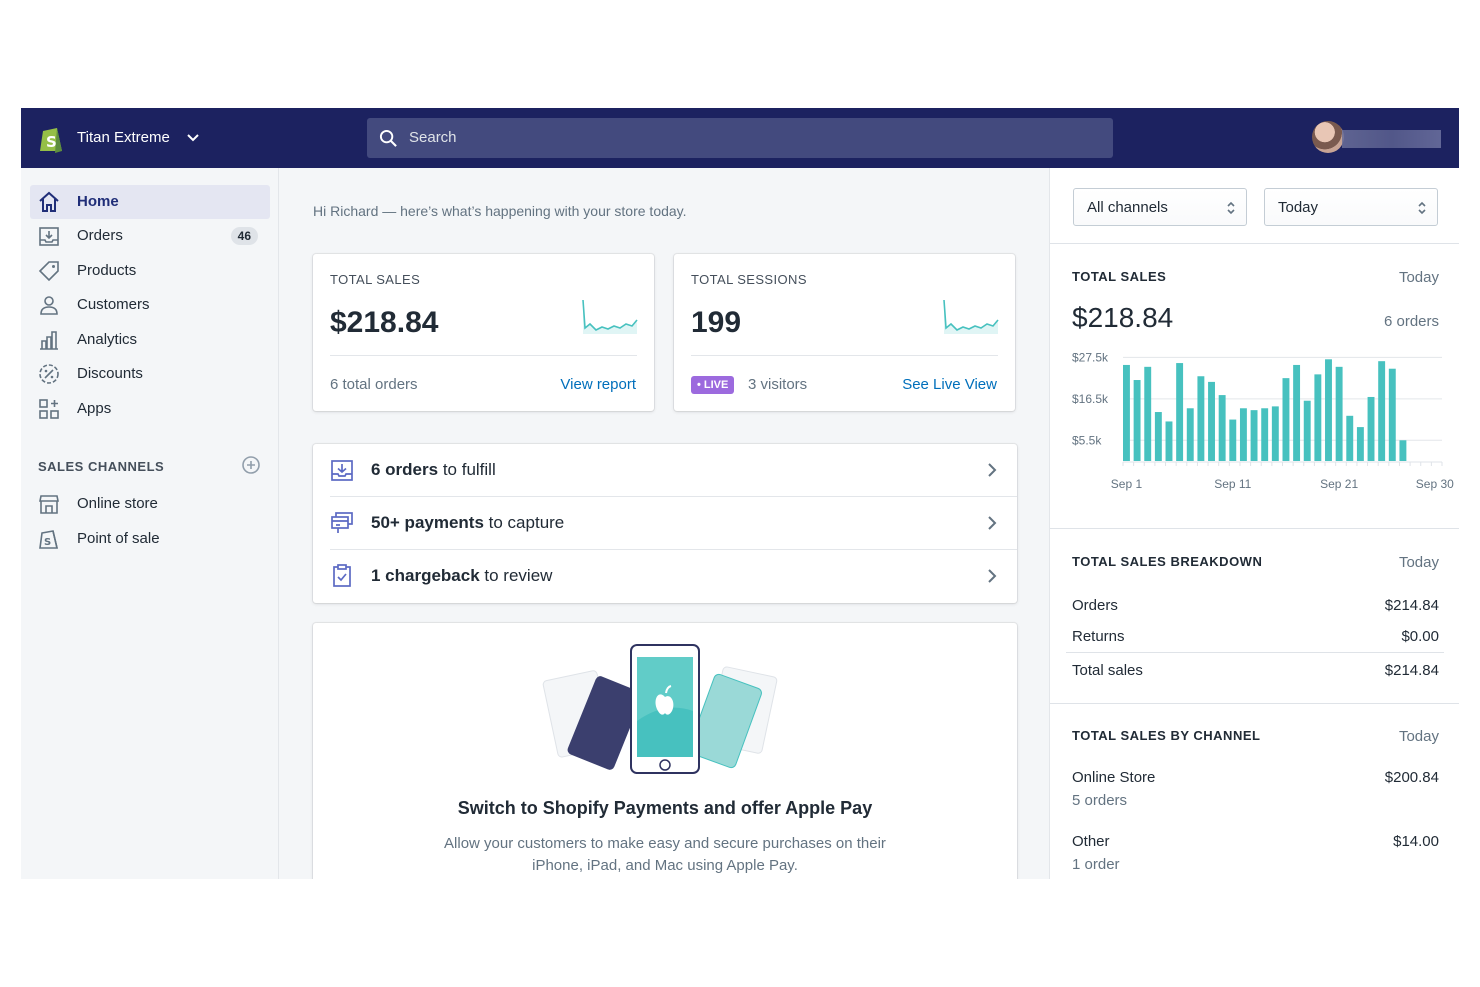 This screenshot has width=1480, height=987. I want to click on sidebar-item-point-of-sale: S Point of sale, so click(150, 539).